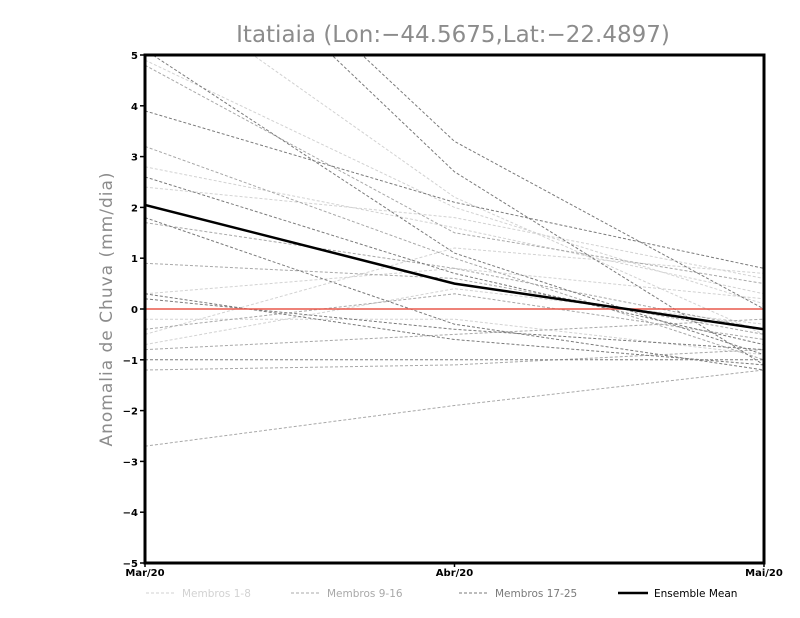 This screenshot has width=800, height=618. Describe the element at coordinates (134, 56) in the screenshot. I see `y-tick-label: 5` at that location.